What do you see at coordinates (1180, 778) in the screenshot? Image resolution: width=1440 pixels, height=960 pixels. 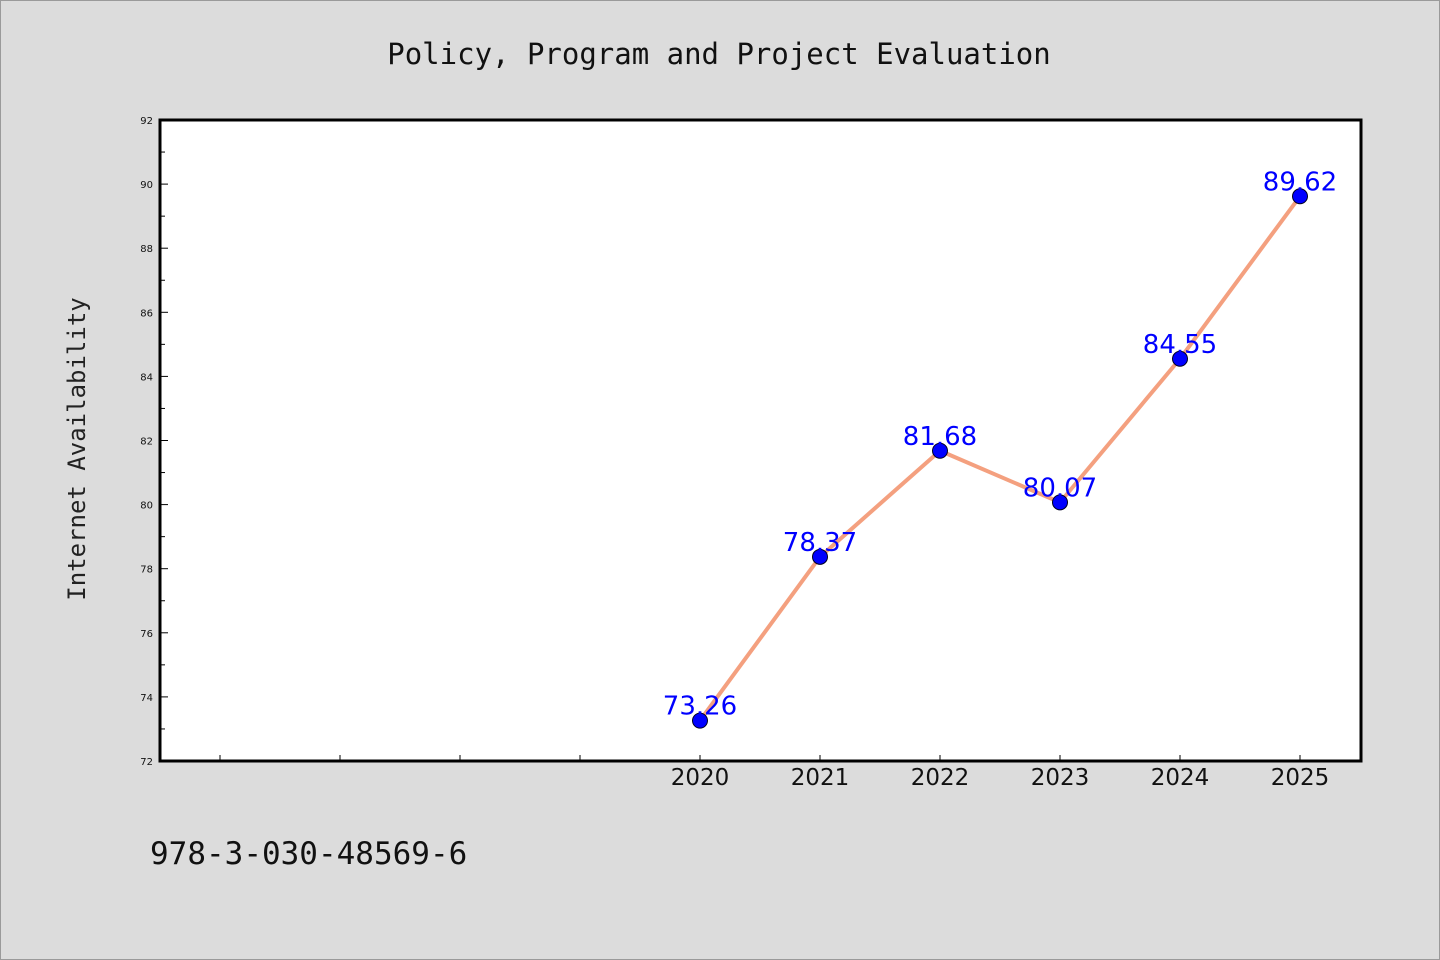 I see `x-tick-label: 2024` at bounding box center [1180, 778].